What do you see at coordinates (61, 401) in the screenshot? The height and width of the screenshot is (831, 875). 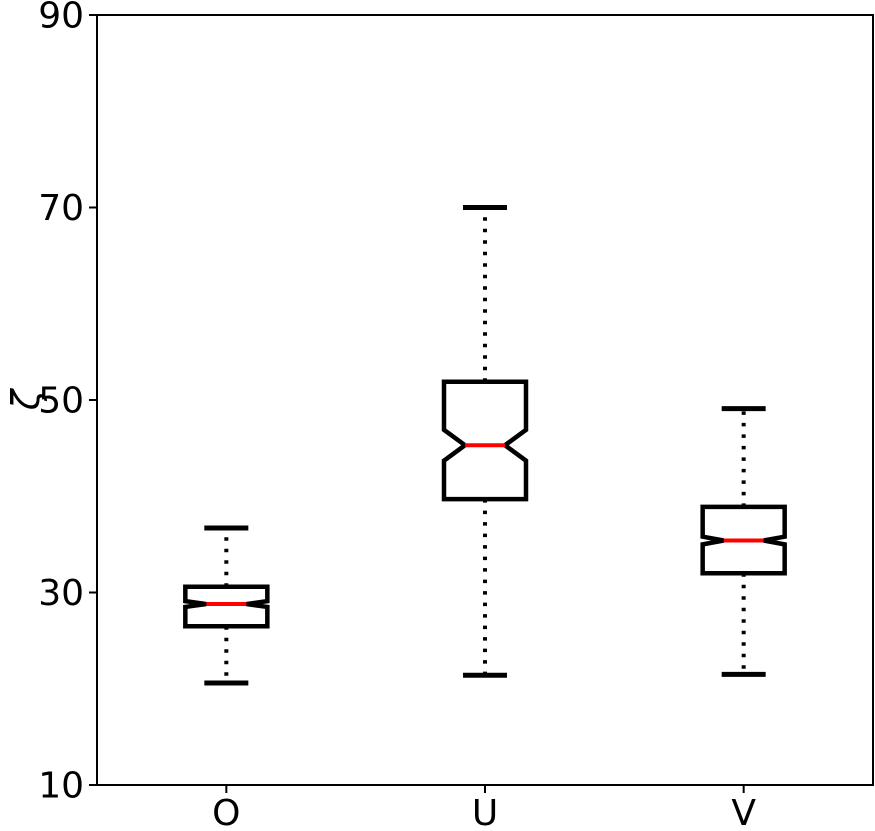 I see `y-axis-tick-label: 50` at bounding box center [61, 401].